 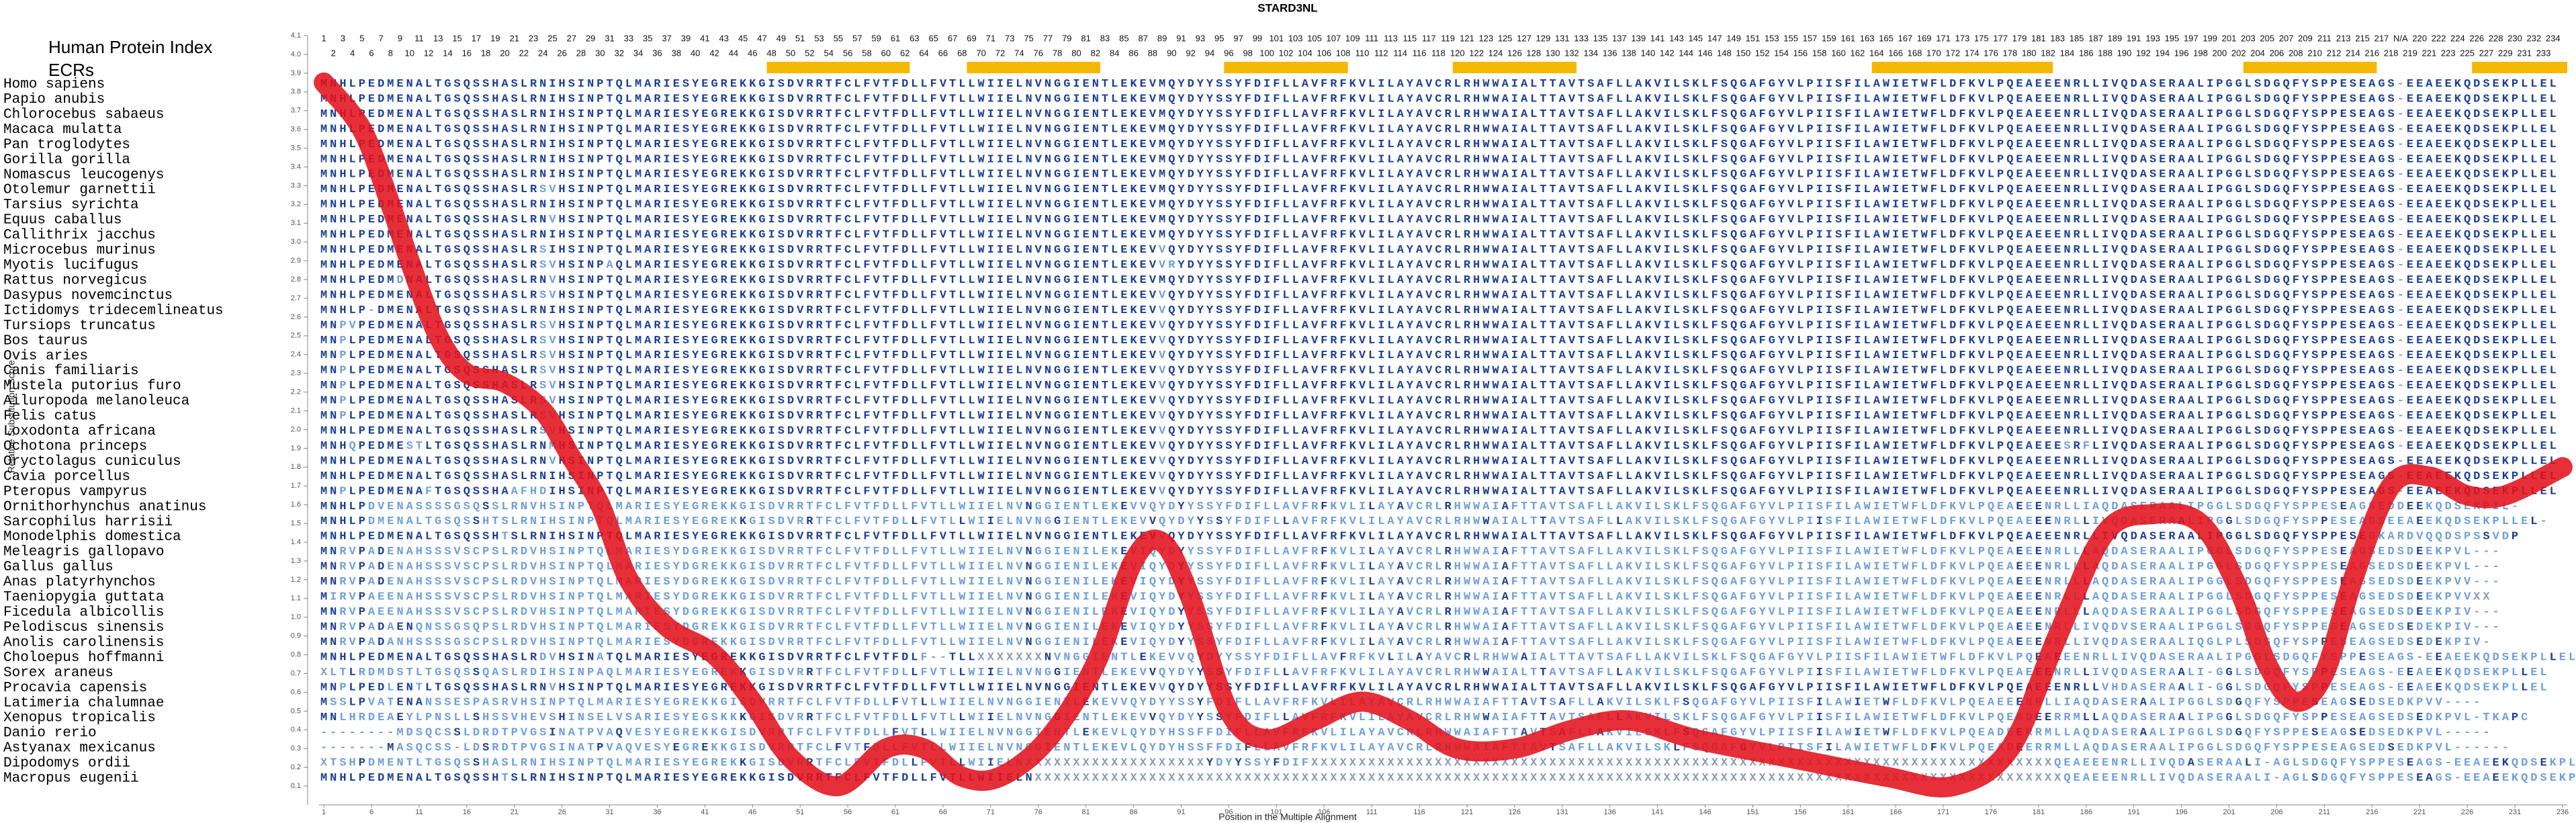 I want to click on y-tick-label: 0.3, so click(x=296, y=748).